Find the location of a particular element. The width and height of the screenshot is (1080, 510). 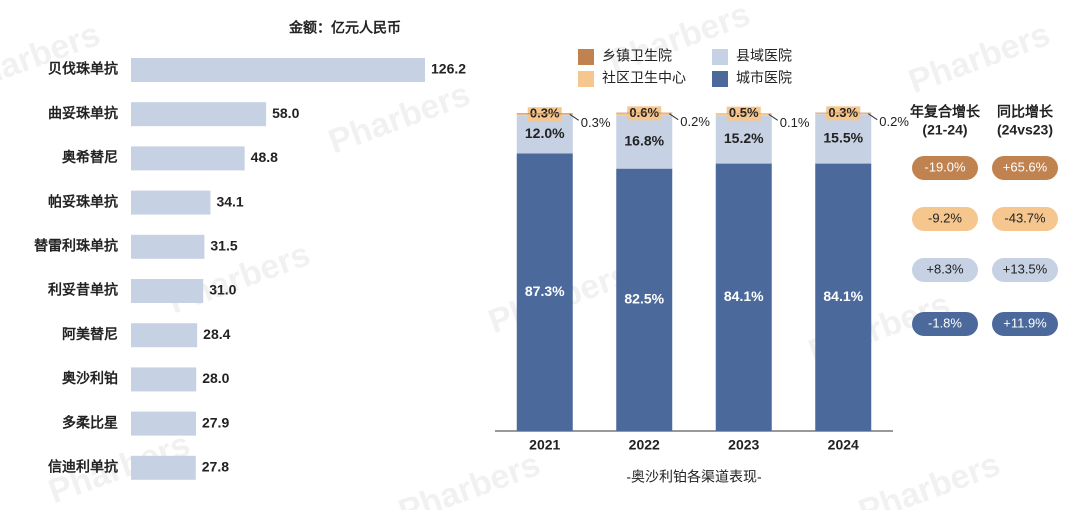

value-label: 126.2 is located at coordinates (448, 69).